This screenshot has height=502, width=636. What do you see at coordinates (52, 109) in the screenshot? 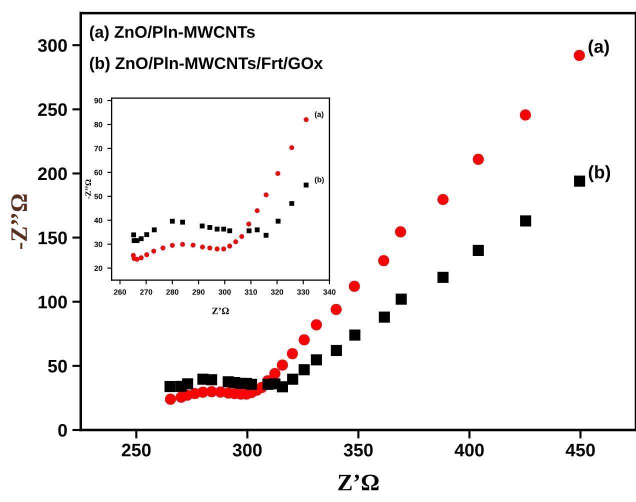
I see `y-tick-label: 250` at bounding box center [52, 109].